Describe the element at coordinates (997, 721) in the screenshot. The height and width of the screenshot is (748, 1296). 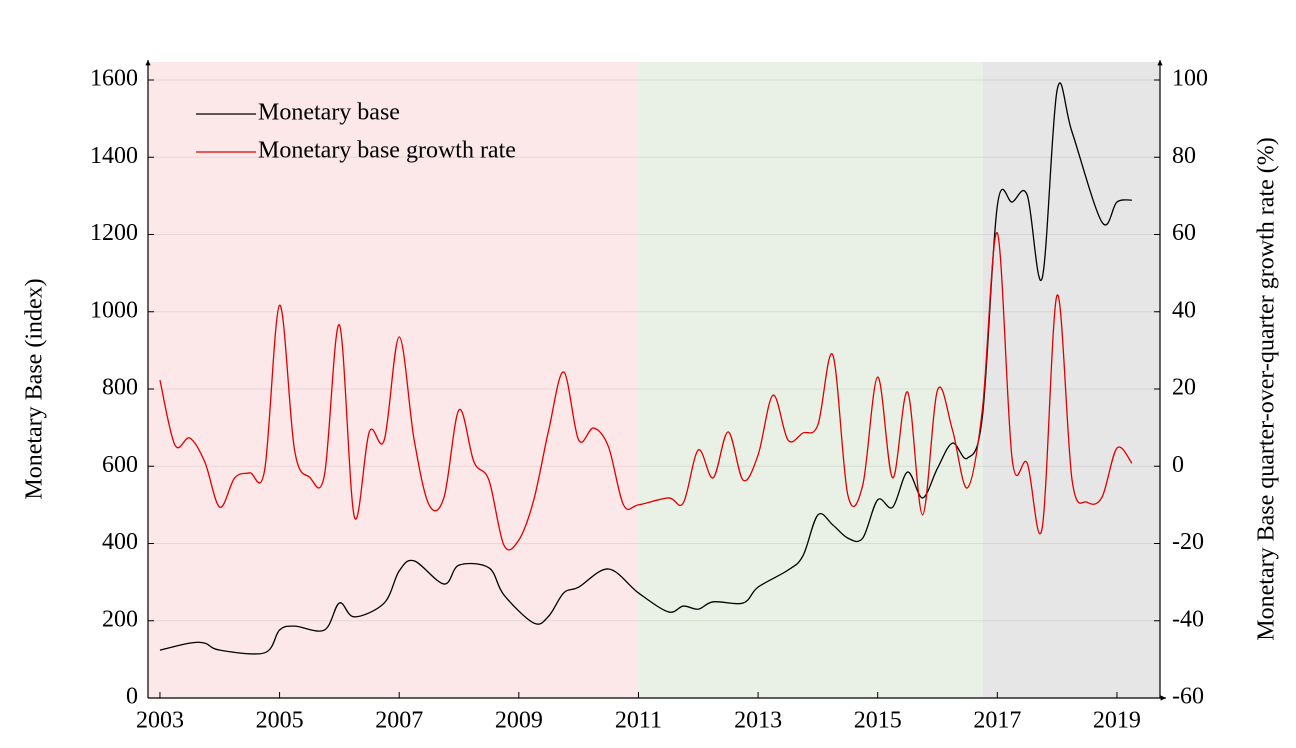
I see `x-tick-label: 2017` at that location.